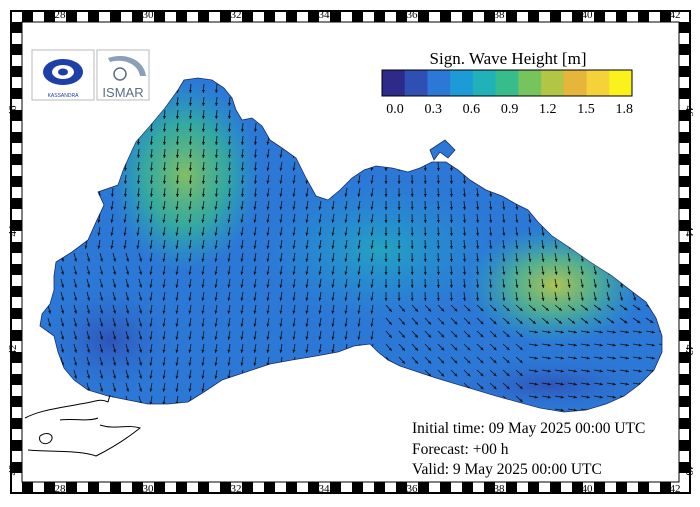 The height and width of the screenshot is (507, 700). What do you see at coordinates (64, 96) in the screenshot?
I see `svg-text: KASSANDRA` at bounding box center [64, 96].